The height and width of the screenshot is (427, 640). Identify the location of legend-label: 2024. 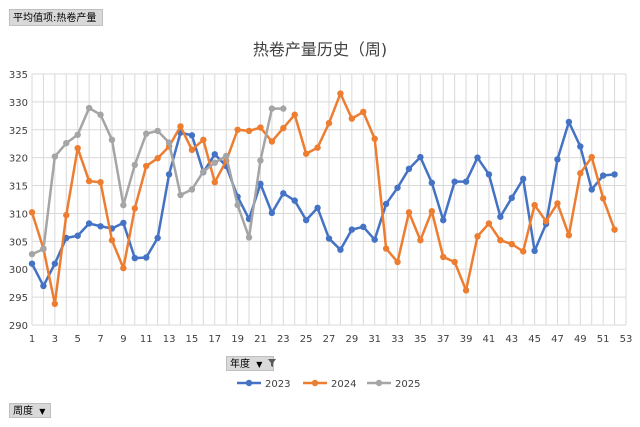
(343, 384).